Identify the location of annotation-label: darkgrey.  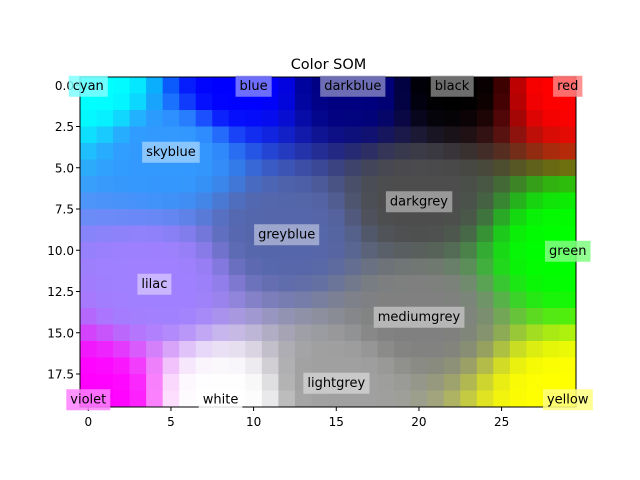
(419, 201).